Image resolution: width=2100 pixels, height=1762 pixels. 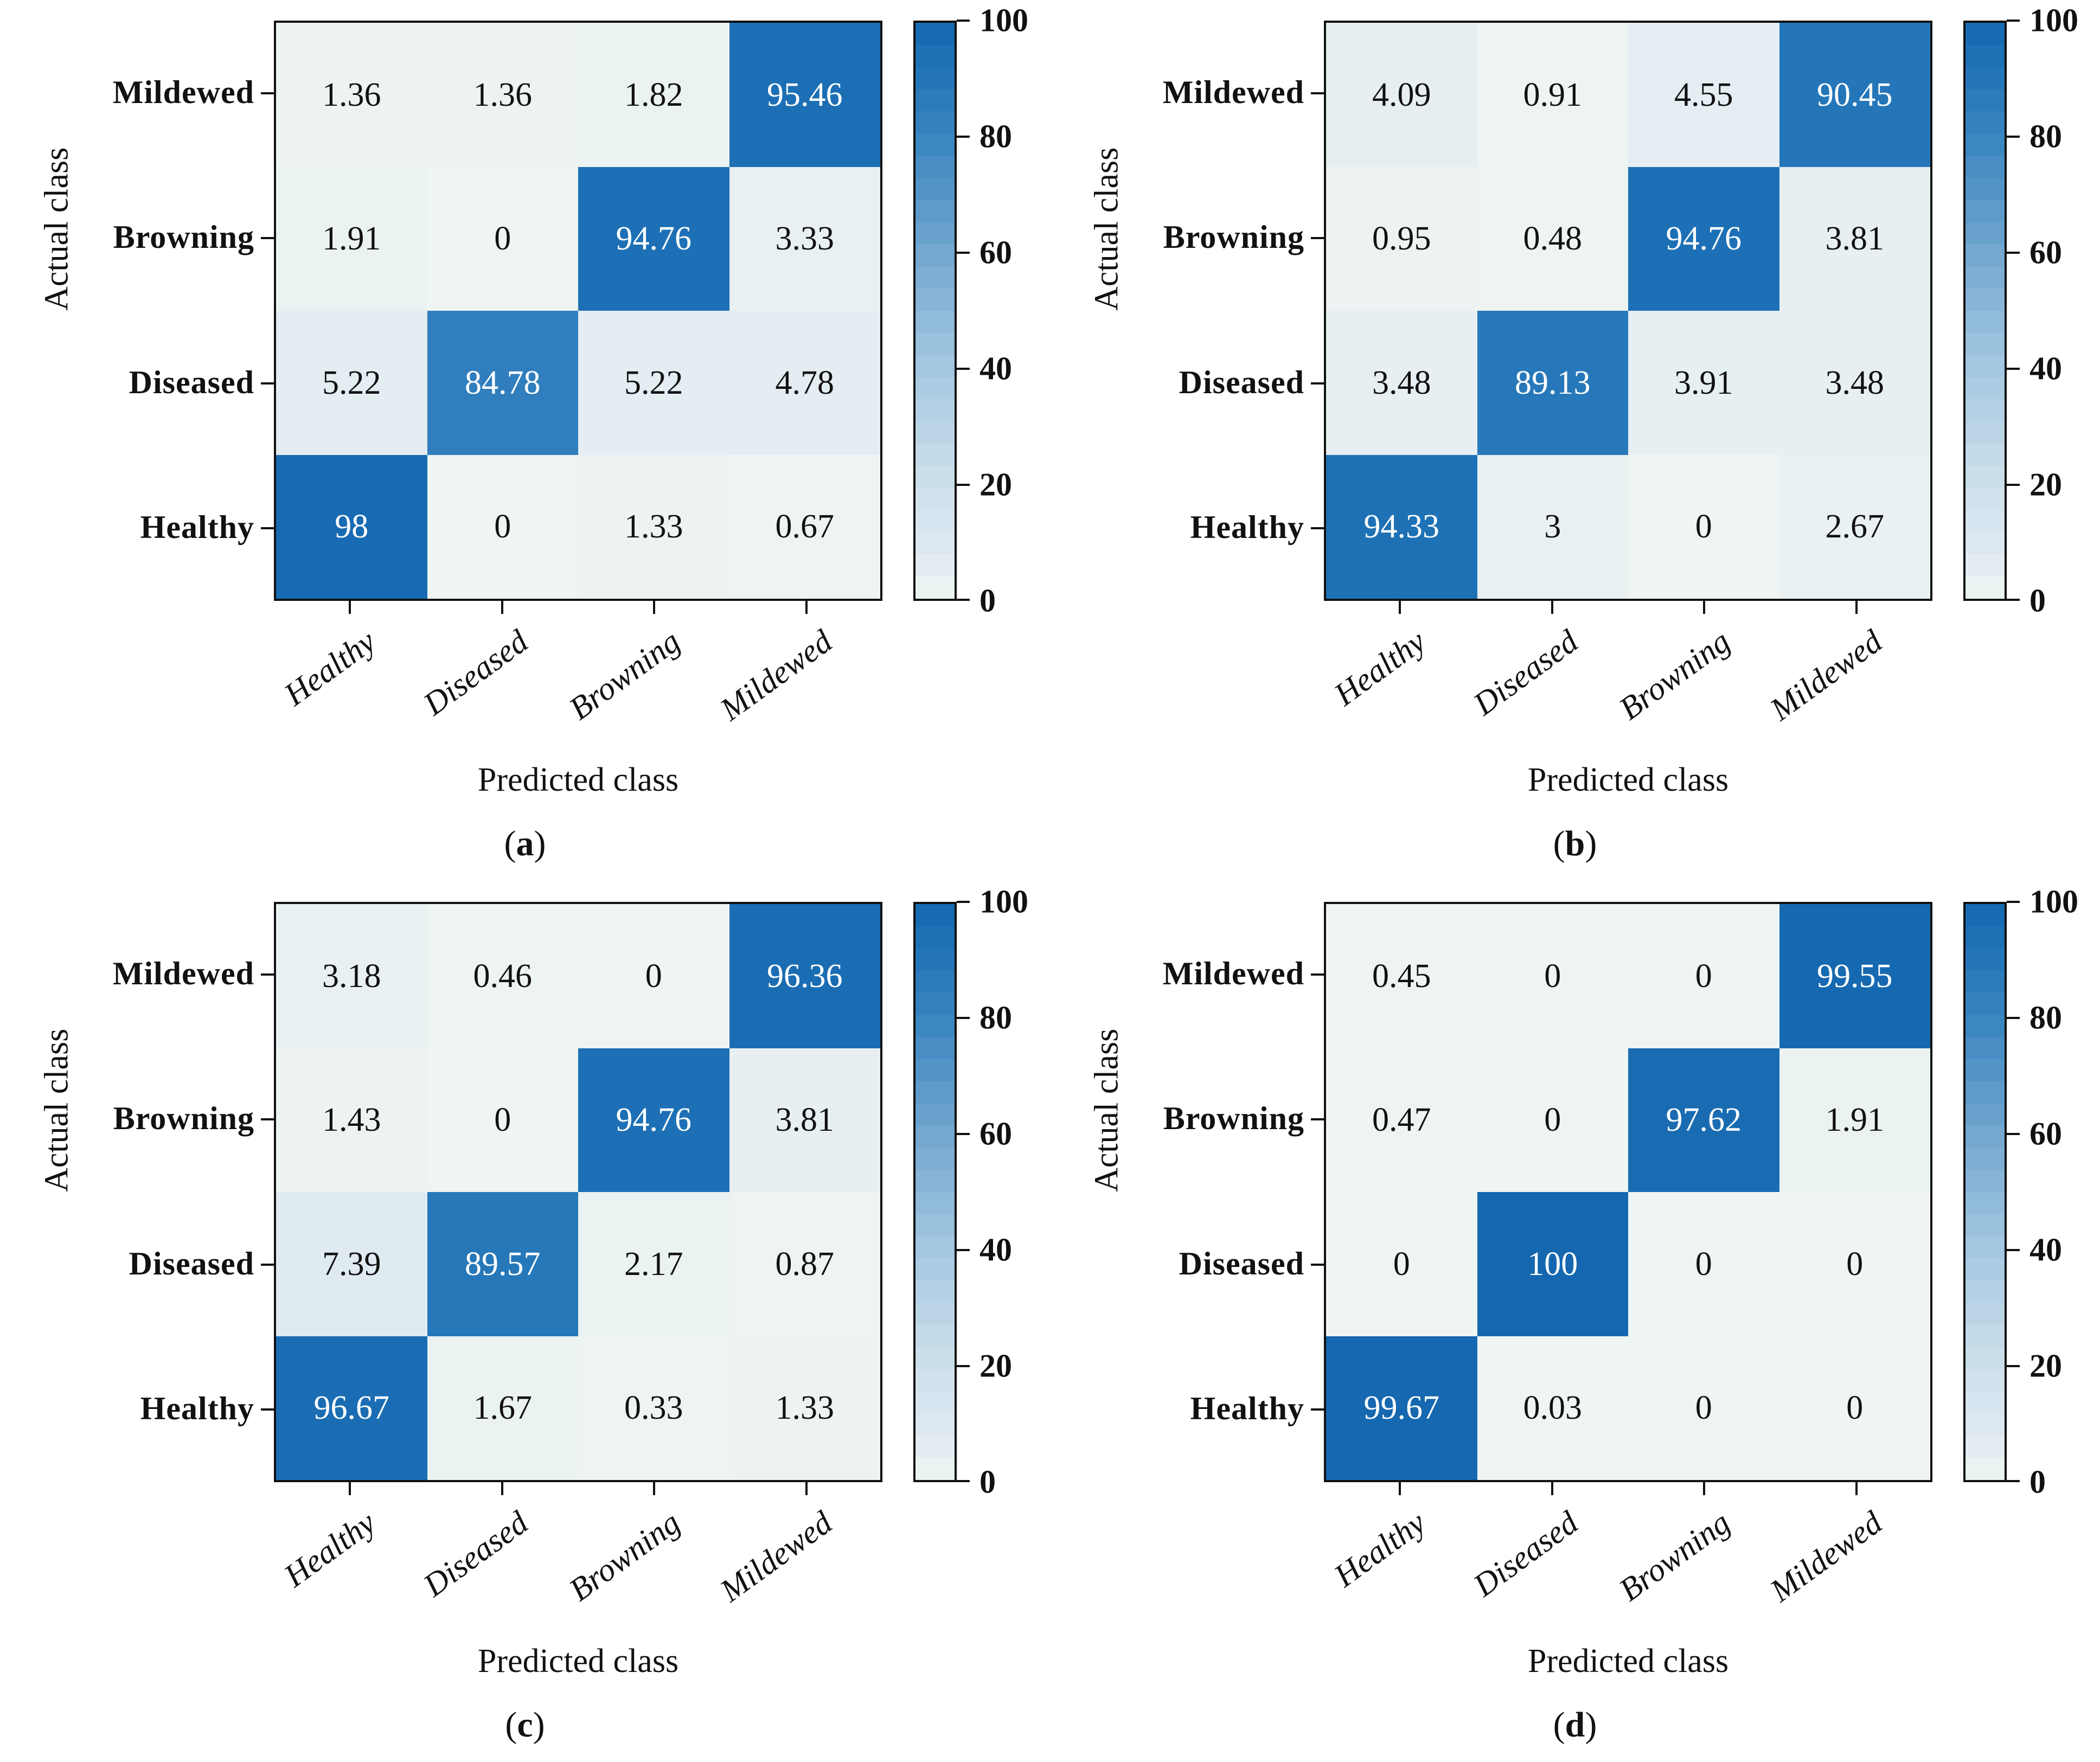 I want to click on y-tick-label: Diseased, so click(x=192, y=382).